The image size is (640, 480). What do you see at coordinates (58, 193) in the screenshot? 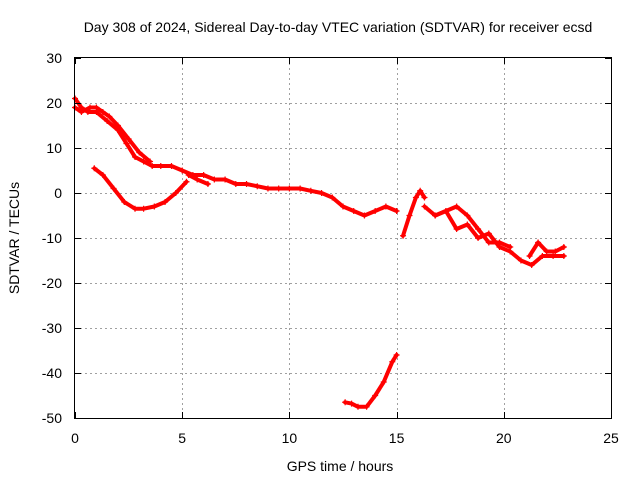
I see `y-tick-label: 0` at bounding box center [58, 193].